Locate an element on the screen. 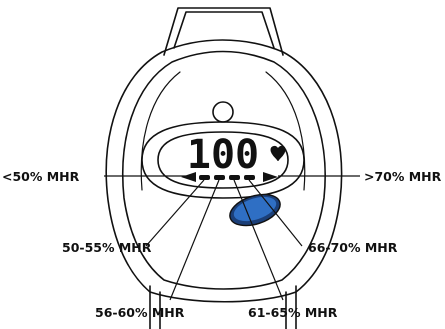 This screenshot has width=445, height=329. round-sensor is located at coordinates (223, 112).